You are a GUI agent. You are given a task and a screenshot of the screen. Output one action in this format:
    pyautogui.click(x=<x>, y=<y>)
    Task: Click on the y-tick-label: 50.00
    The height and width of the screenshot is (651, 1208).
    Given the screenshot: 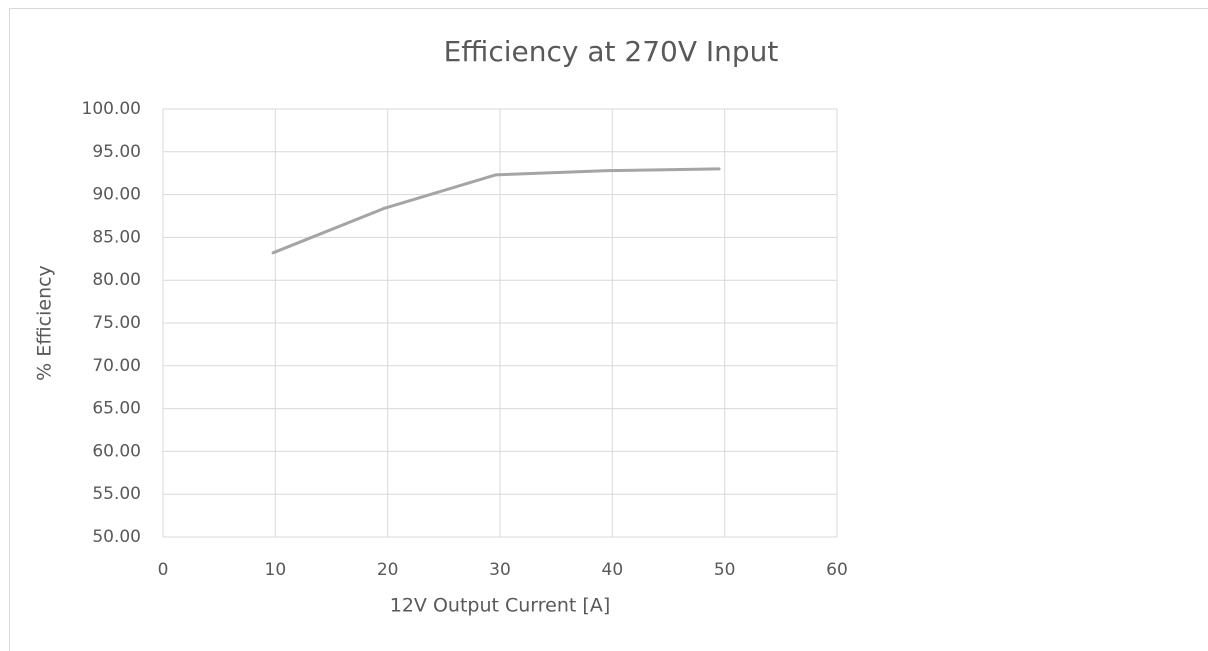 What is the action you would take?
    pyautogui.click(x=116, y=537)
    